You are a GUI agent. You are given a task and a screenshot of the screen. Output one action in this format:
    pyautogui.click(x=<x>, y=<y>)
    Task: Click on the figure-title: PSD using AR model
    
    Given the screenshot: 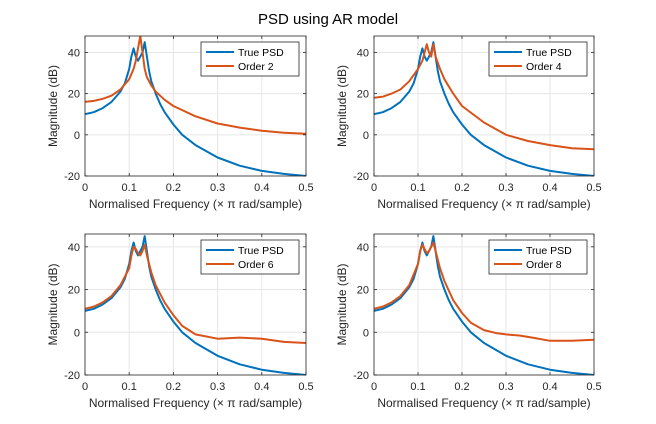 What is the action you would take?
    pyautogui.click(x=328, y=19)
    